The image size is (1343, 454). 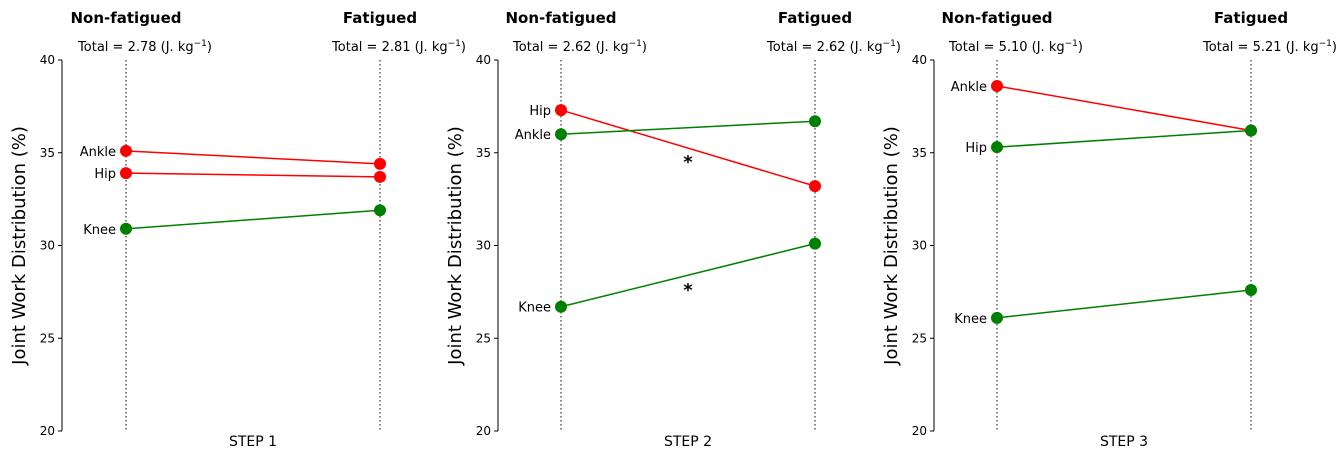 I want to click on total-work-value: Total = 5.10 (J. kg, so click(x=1006, y=47).